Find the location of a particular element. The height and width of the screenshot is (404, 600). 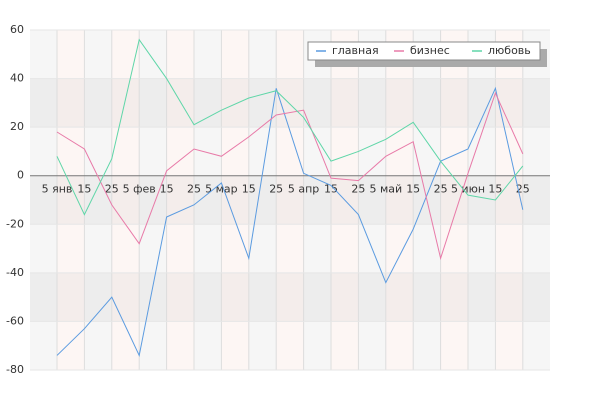

legend-box is located at coordinates (424, 51).